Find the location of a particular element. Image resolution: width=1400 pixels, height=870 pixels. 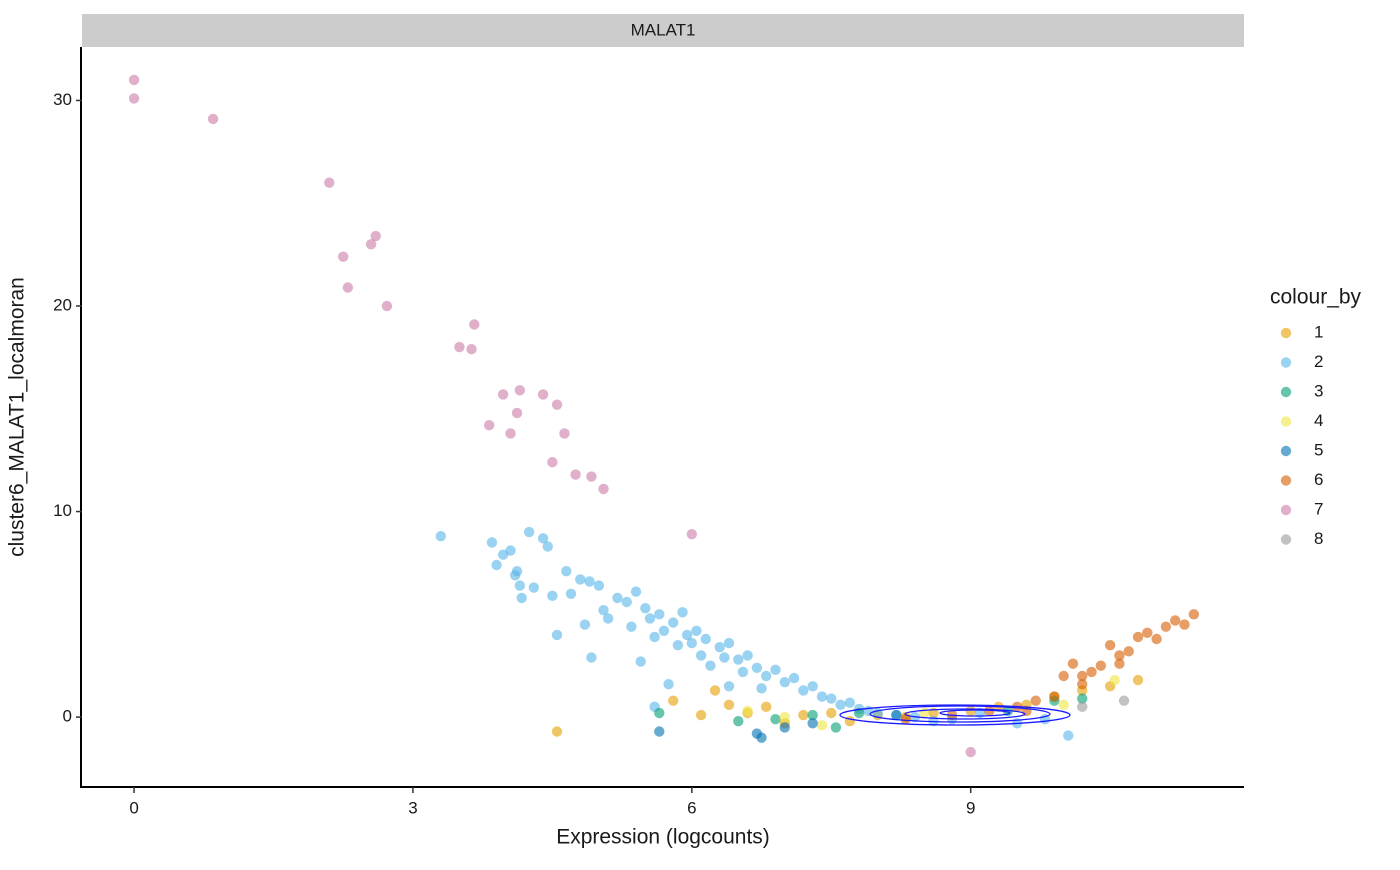

legend-label: 1 is located at coordinates (1318, 331).